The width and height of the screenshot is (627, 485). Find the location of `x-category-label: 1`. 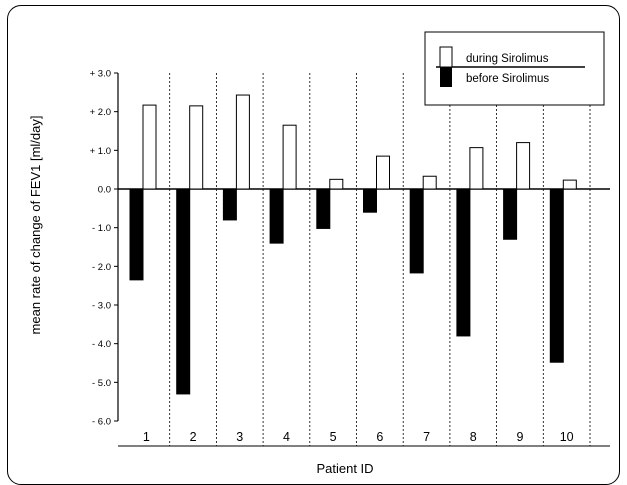

x-category-label: 1 is located at coordinates (146, 437).